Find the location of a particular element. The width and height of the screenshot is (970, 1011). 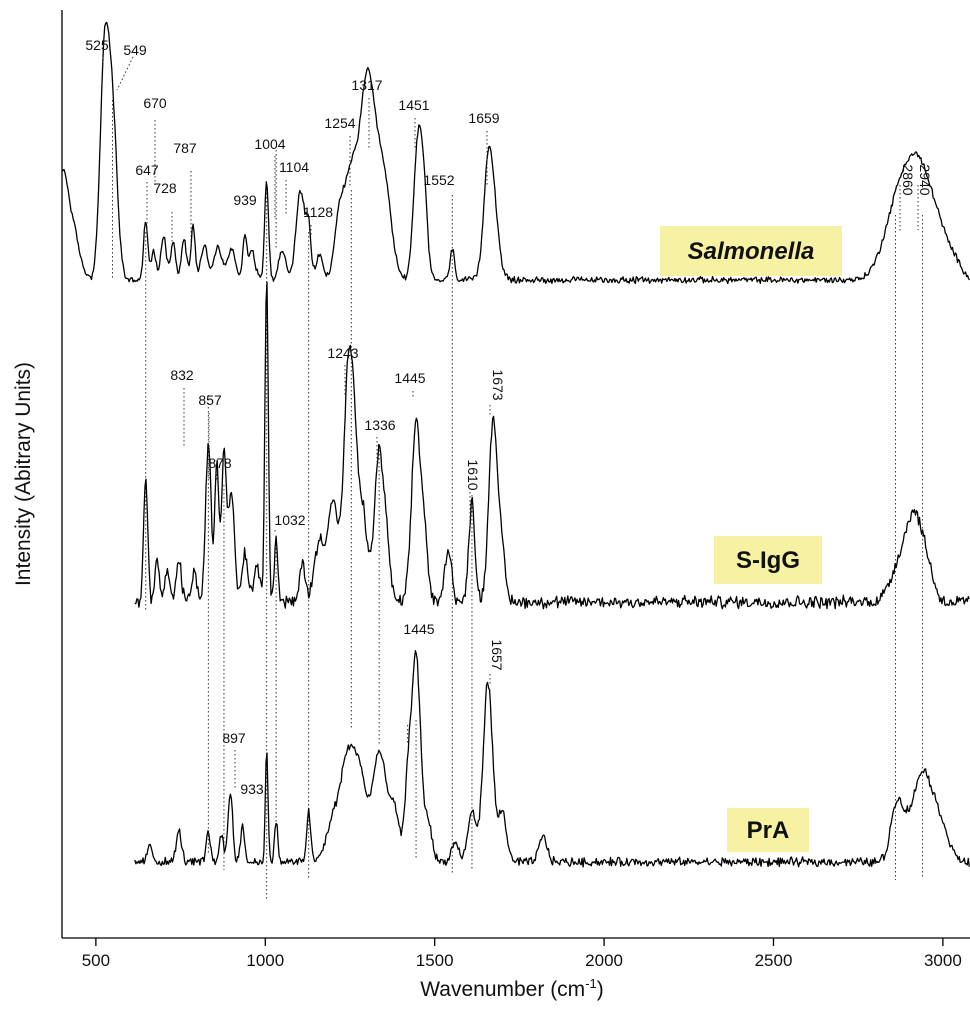

peak-label: 2940 is located at coordinates (925, 179).